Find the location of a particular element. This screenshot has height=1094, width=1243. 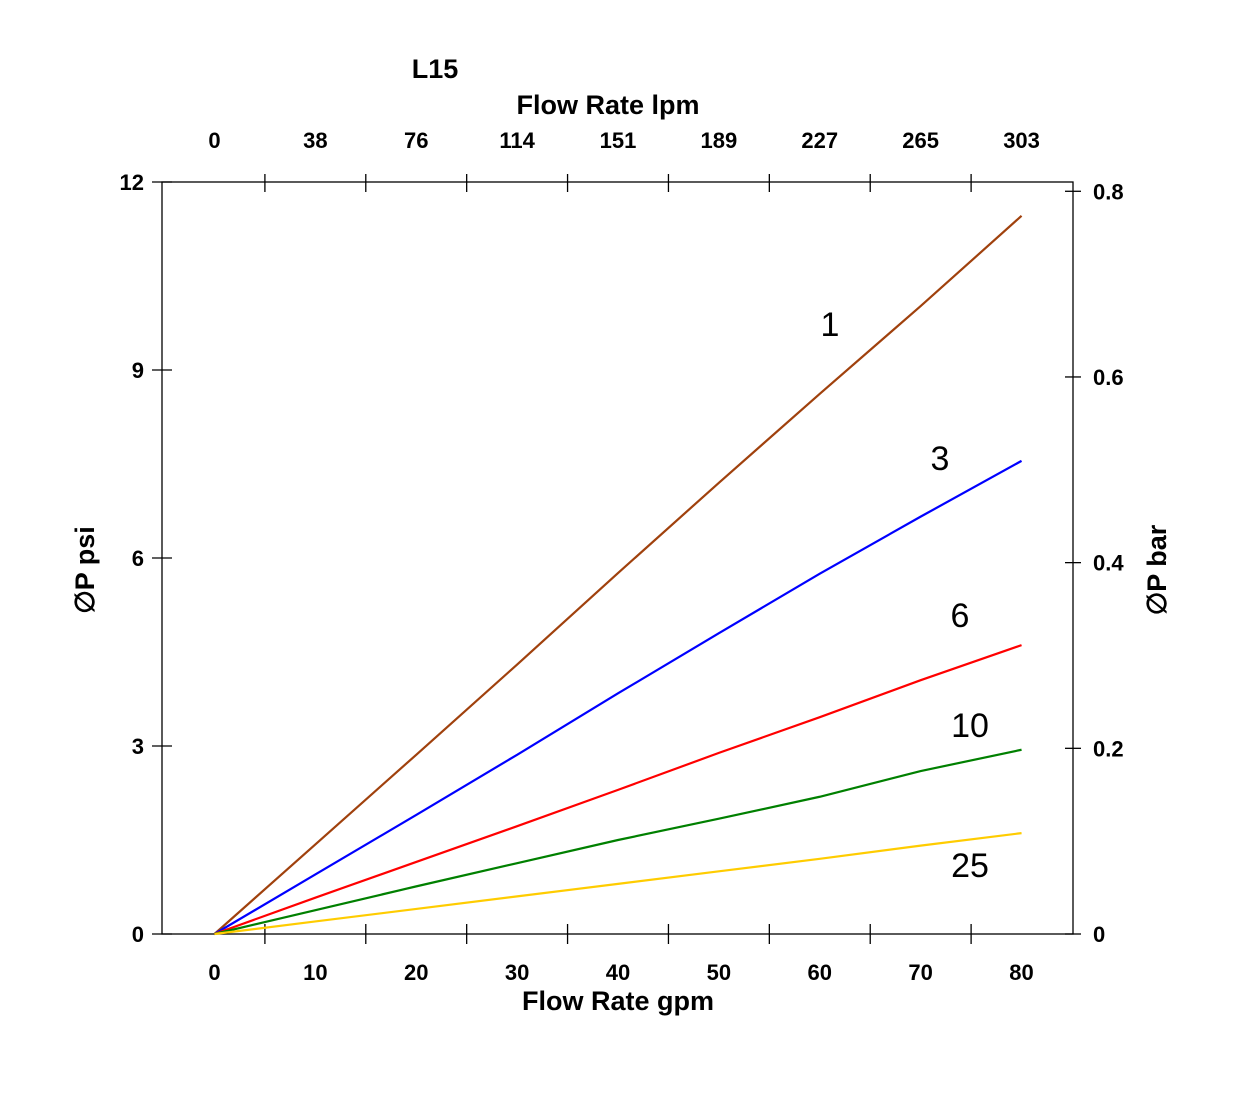

x2-tick-label: 265 is located at coordinates (920, 140).